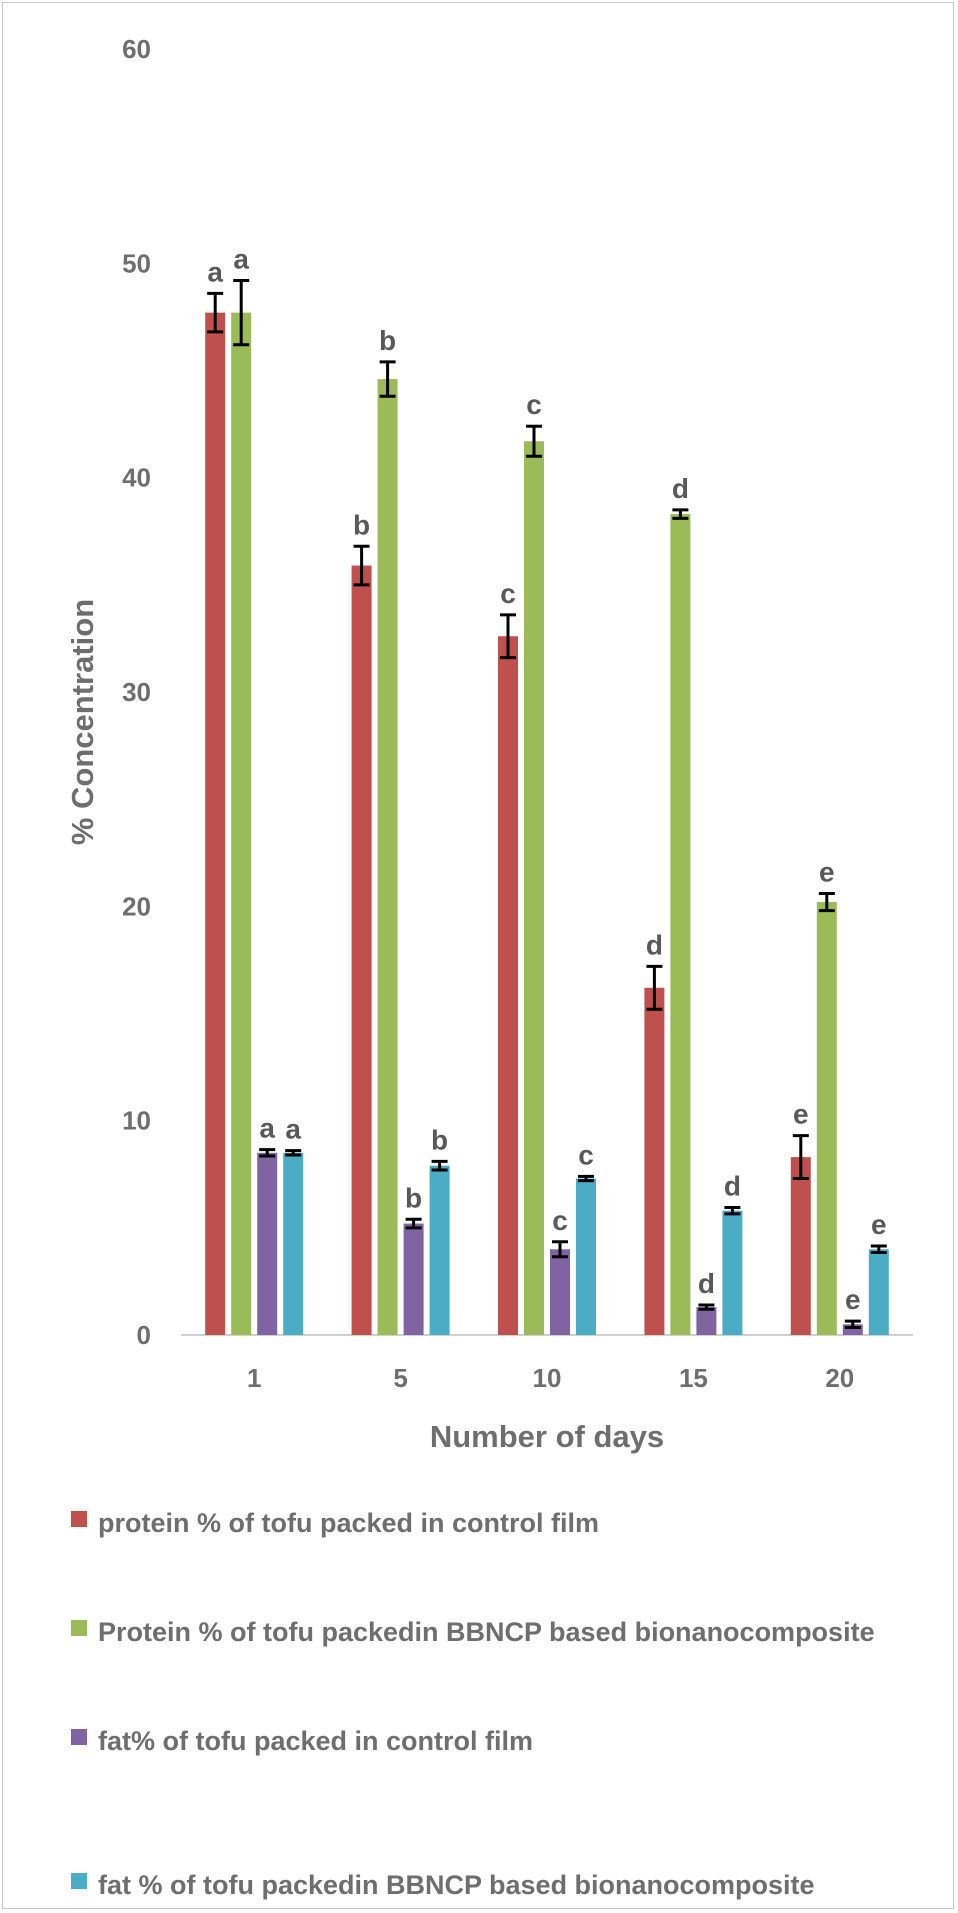 The height and width of the screenshot is (1913, 958). Describe the element at coordinates (144, 1335) in the screenshot. I see `y-tick-label: 0` at that location.